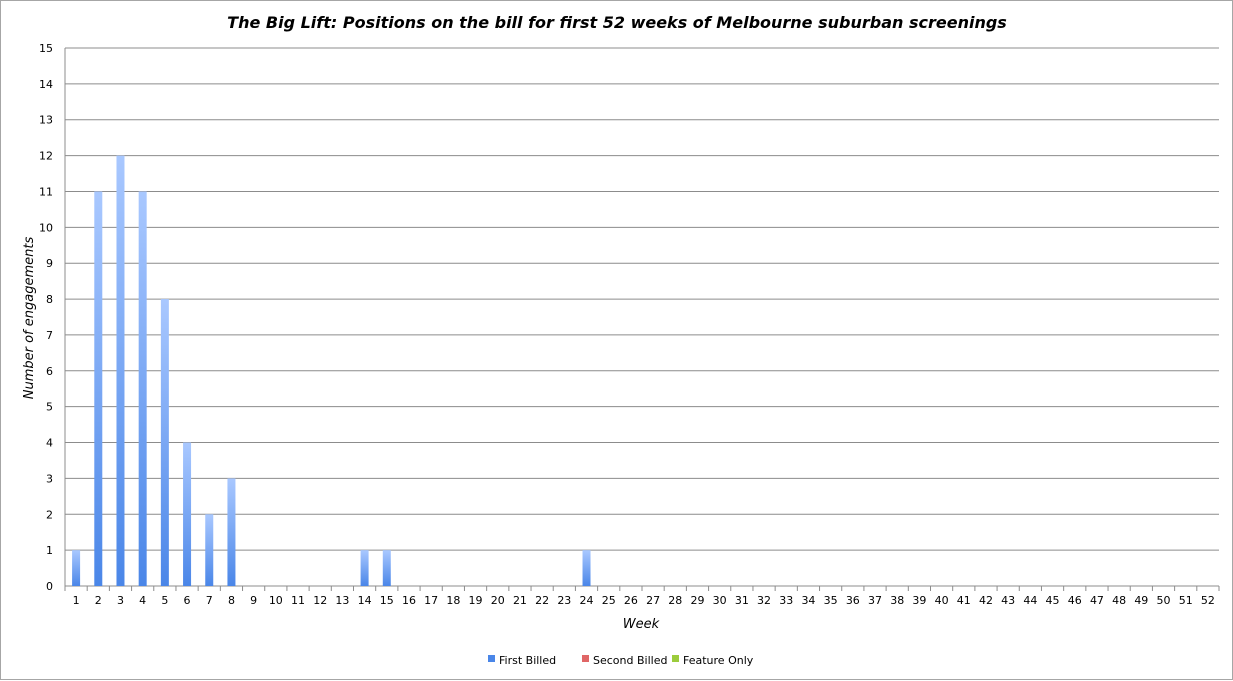  What do you see at coordinates (831, 600) in the screenshot?
I see `x-tick-label: 35` at bounding box center [831, 600].